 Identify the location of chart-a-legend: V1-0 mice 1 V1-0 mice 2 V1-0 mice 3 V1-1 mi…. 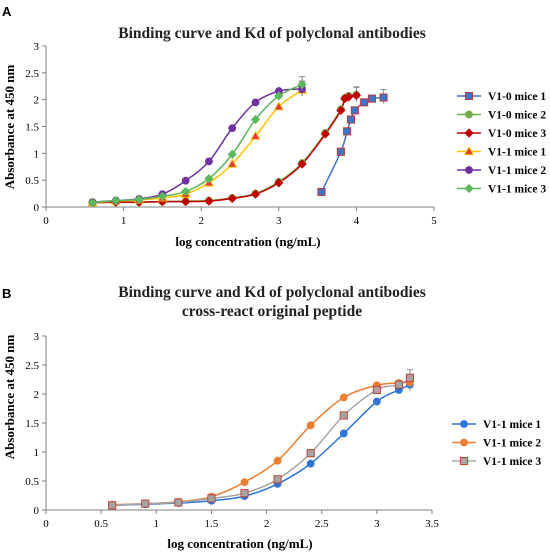
(501, 143).